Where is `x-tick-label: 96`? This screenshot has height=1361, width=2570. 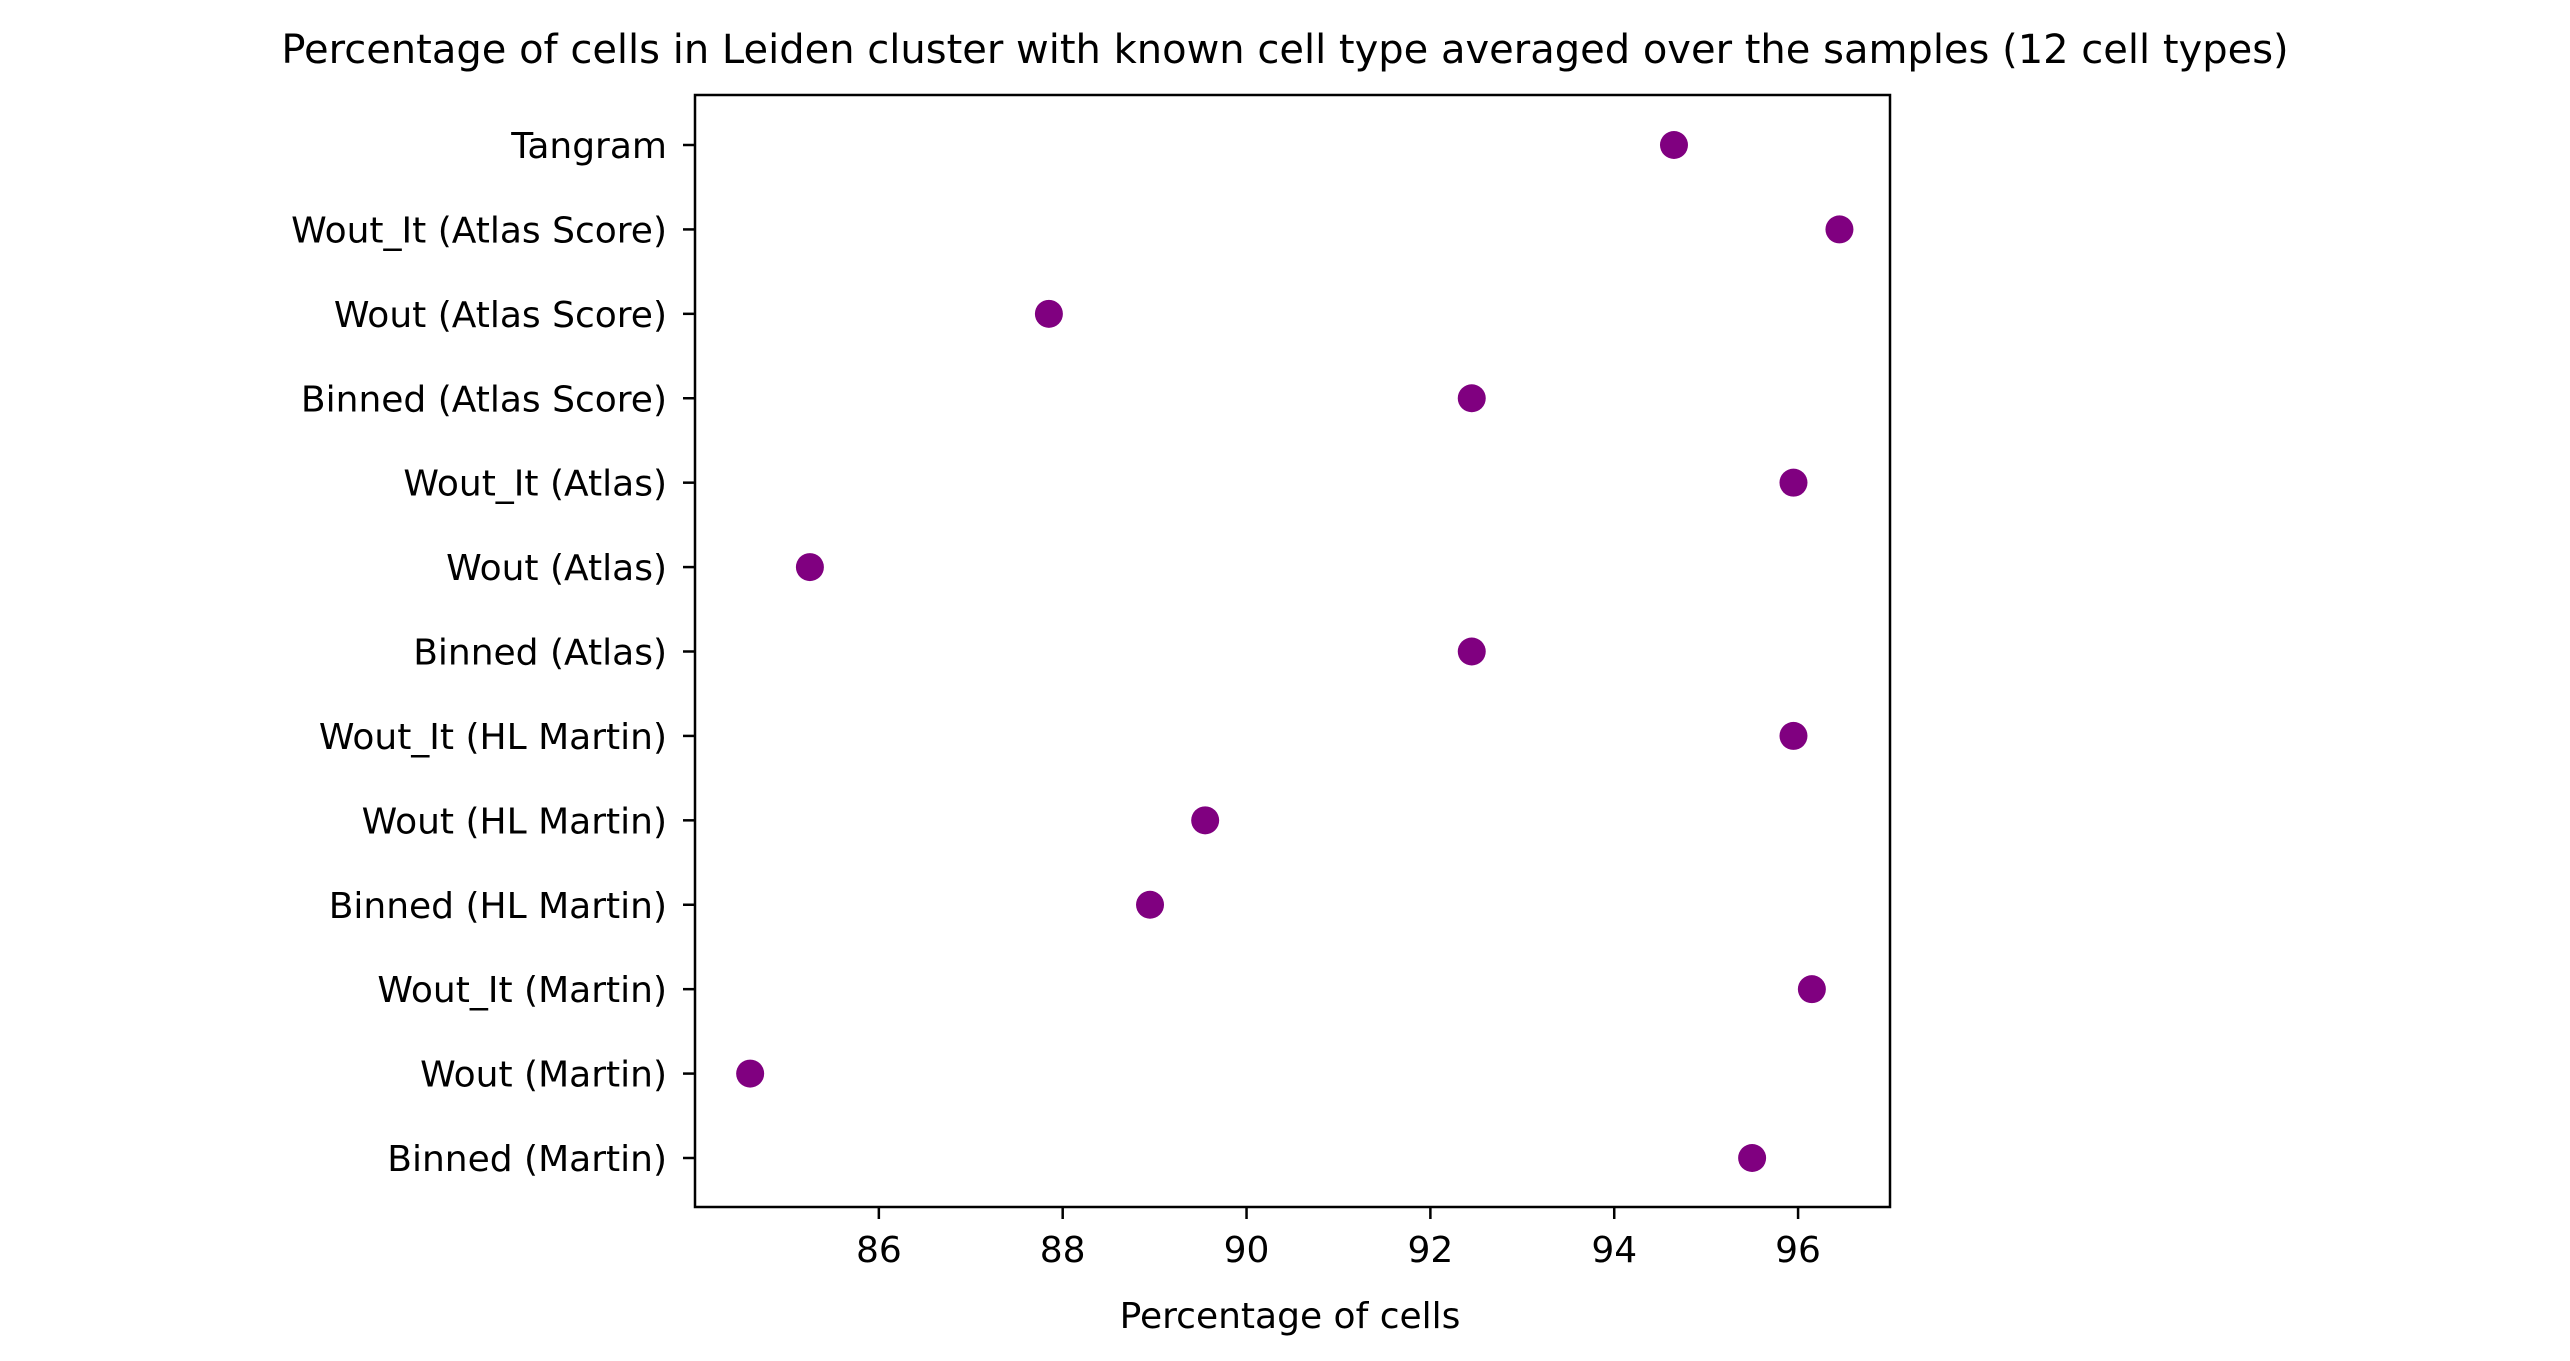 x-tick-label: 96 is located at coordinates (1798, 1250).